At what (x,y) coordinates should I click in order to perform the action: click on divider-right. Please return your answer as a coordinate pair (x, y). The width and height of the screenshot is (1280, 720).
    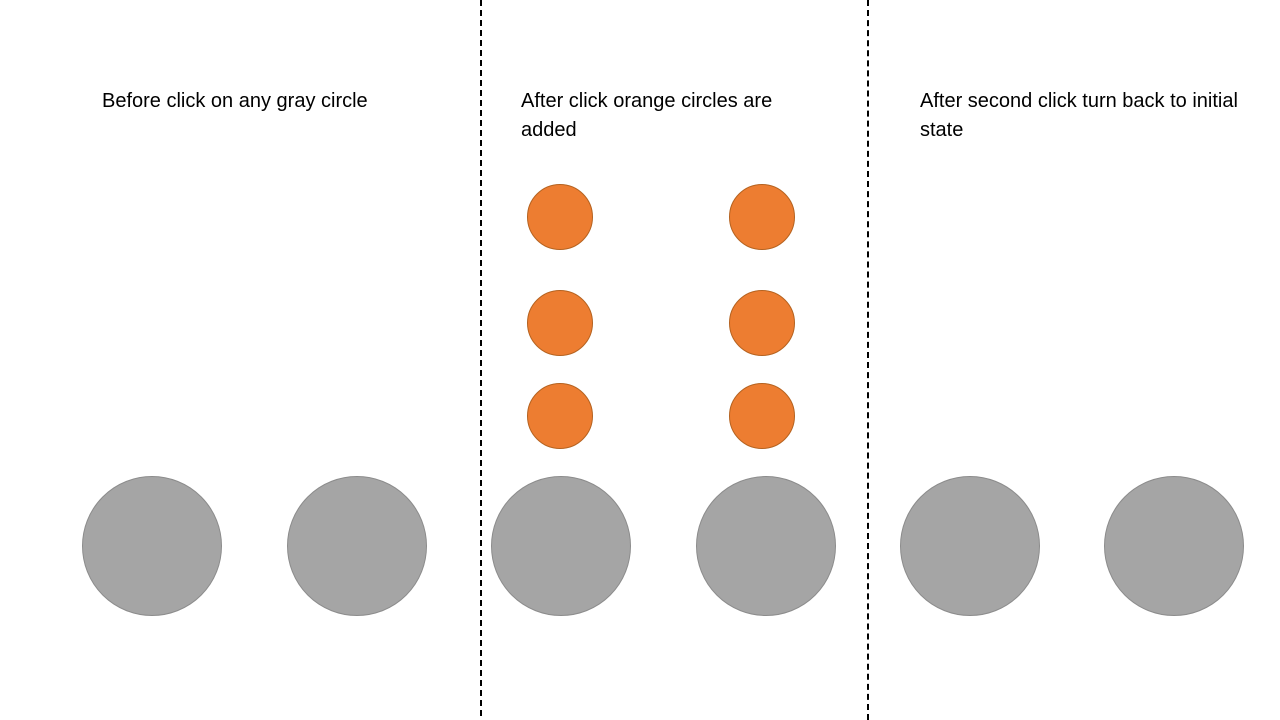
    Looking at the image, I should click on (868, 360).